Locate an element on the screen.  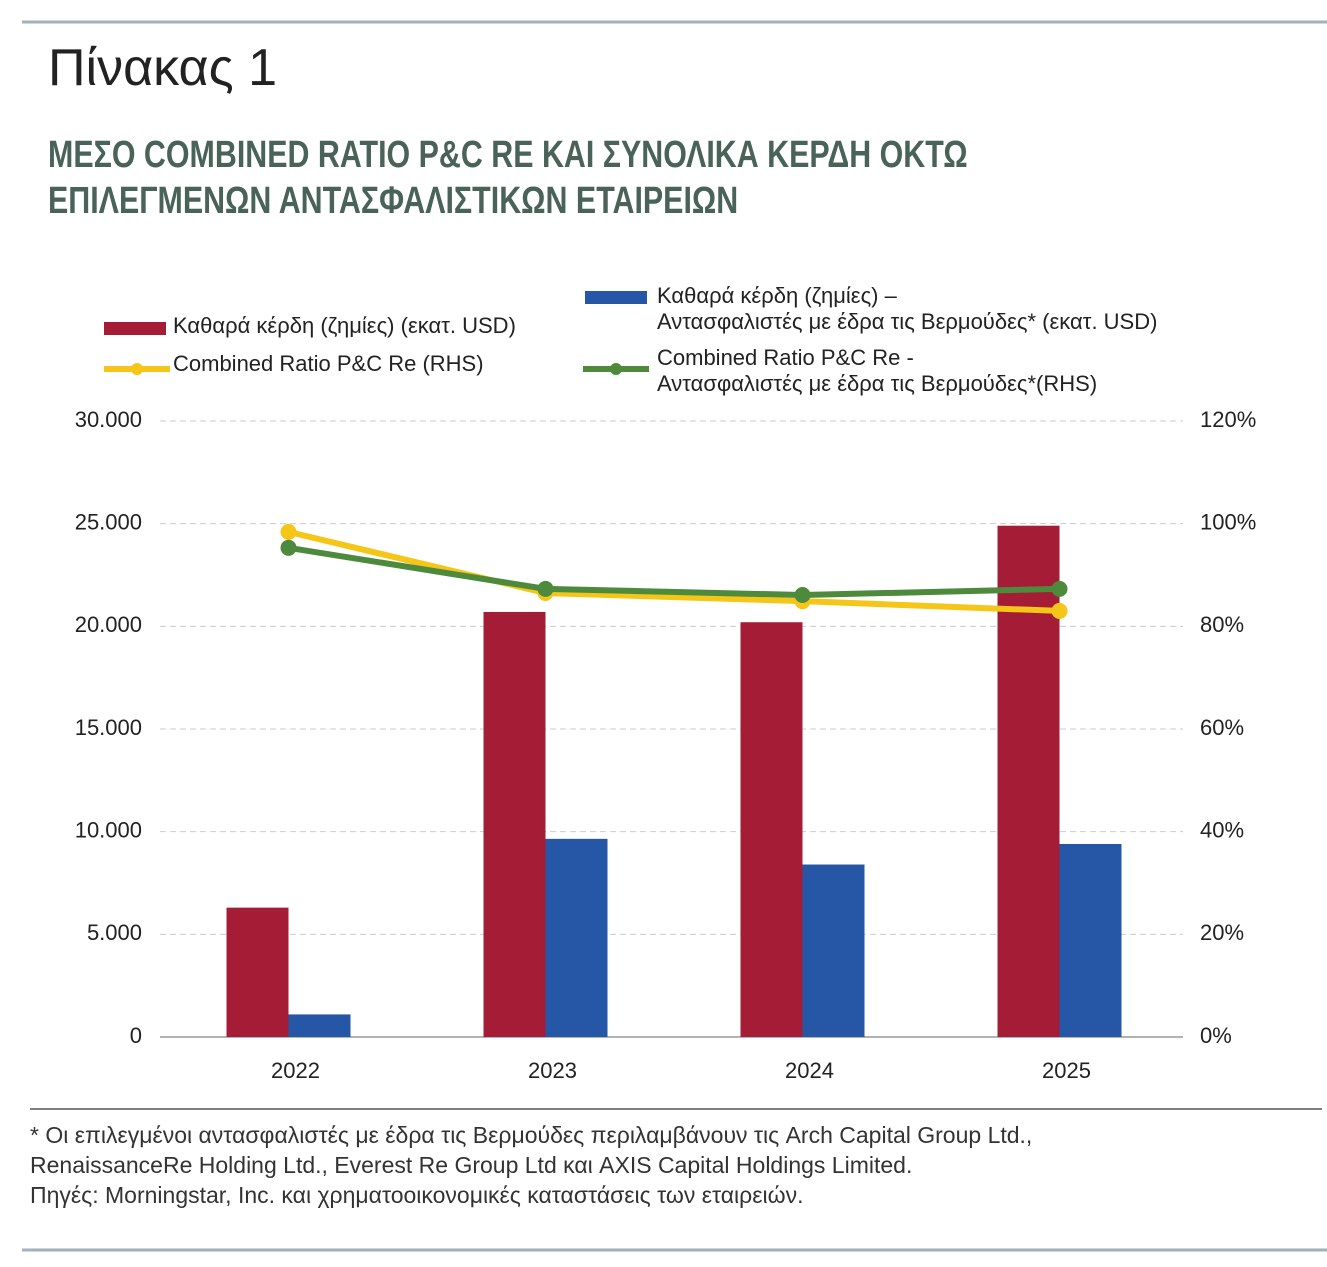
x-tick-label: 2024 is located at coordinates (809, 1070).